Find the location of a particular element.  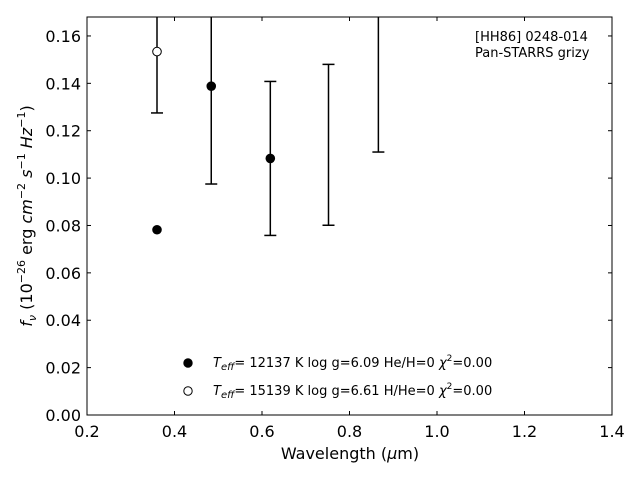

legend-label-series-1: Teff= 12137 K log g=6.09 He/H=0 χ2=0.00 is located at coordinates (352, 363).